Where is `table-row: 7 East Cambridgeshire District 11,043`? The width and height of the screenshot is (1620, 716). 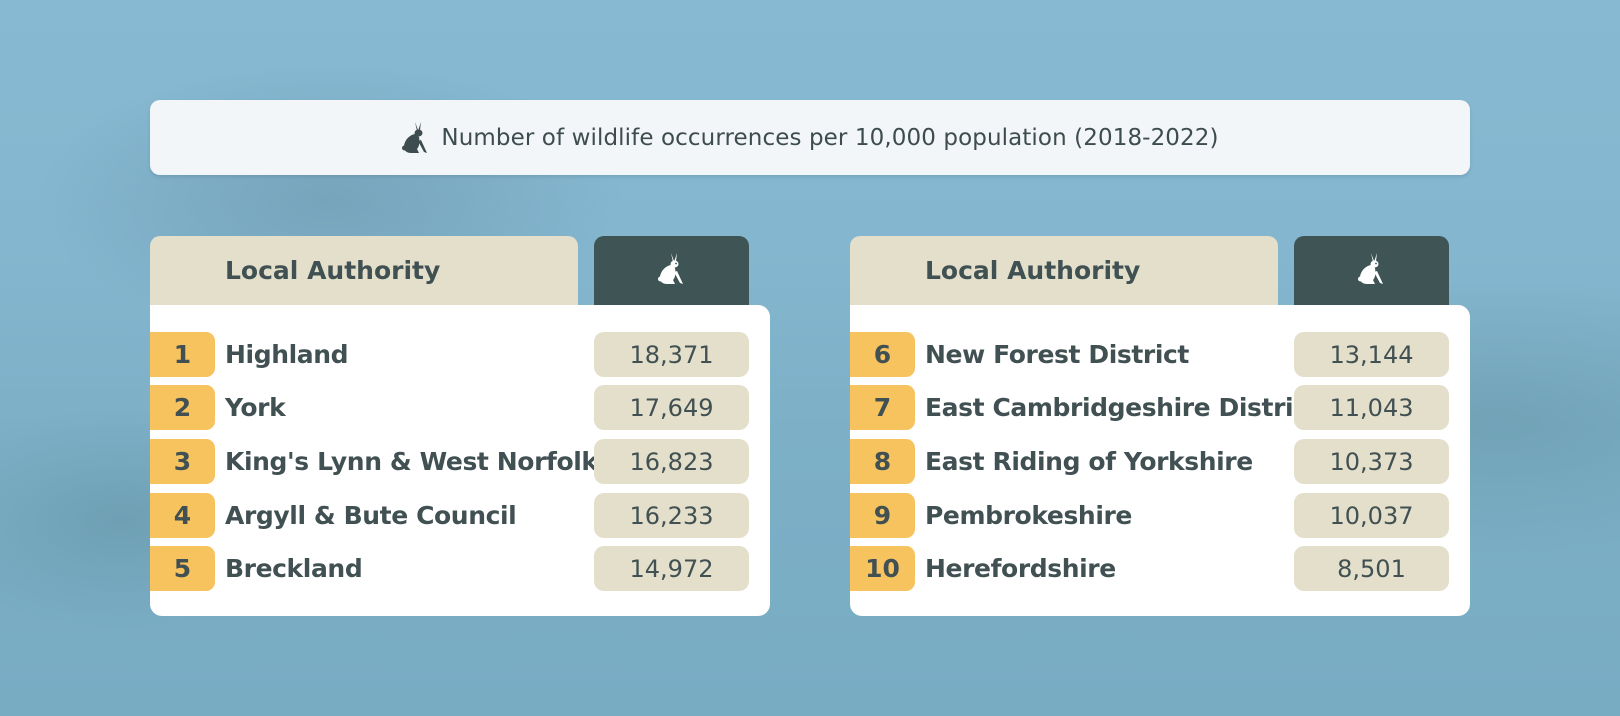 table-row: 7 East Cambridgeshire District 11,043 is located at coordinates (1160, 407).